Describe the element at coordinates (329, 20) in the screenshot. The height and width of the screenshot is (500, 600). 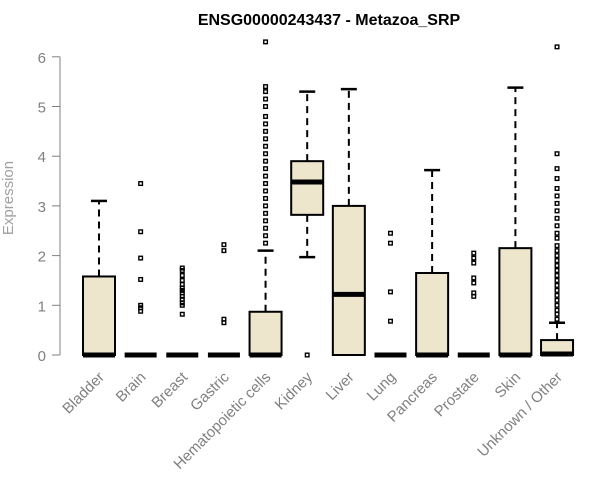
I see `chart-title: ENSG00000243437 - Metazoa_SRP` at that location.